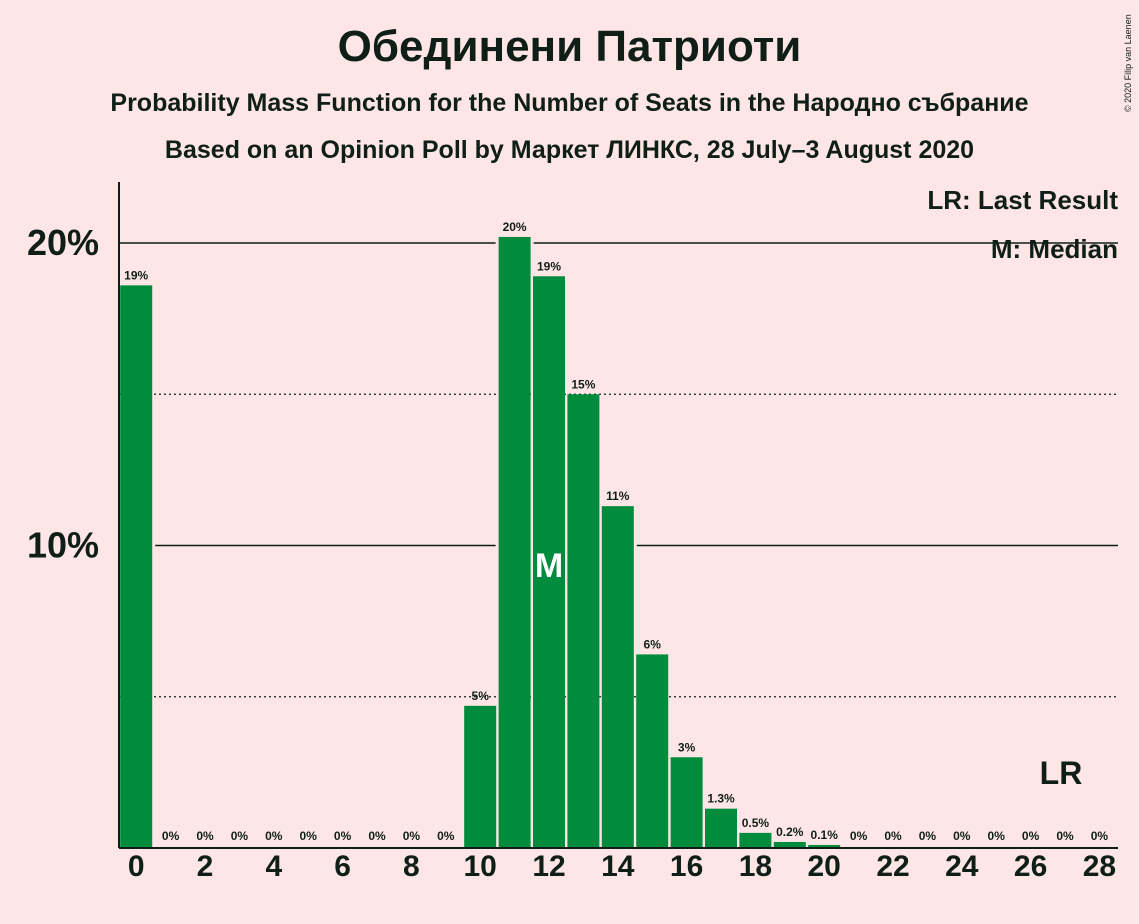 The image size is (1139, 924). What do you see at coordinates (515, 227) in the screenshot?
I see `data-label-11: 20%` at bounding box center [515, 227].